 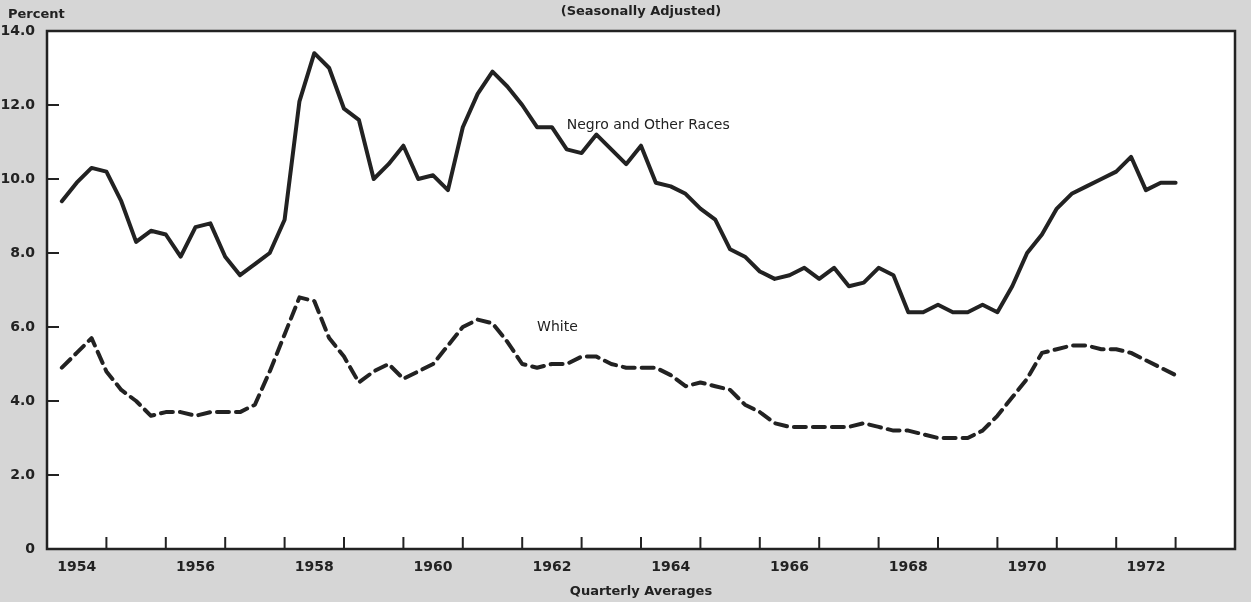 What do you see at coordinates (23, 473) in the screenshot?
I see `y-tick-label: 2.0` at bounding box center [23, 473].